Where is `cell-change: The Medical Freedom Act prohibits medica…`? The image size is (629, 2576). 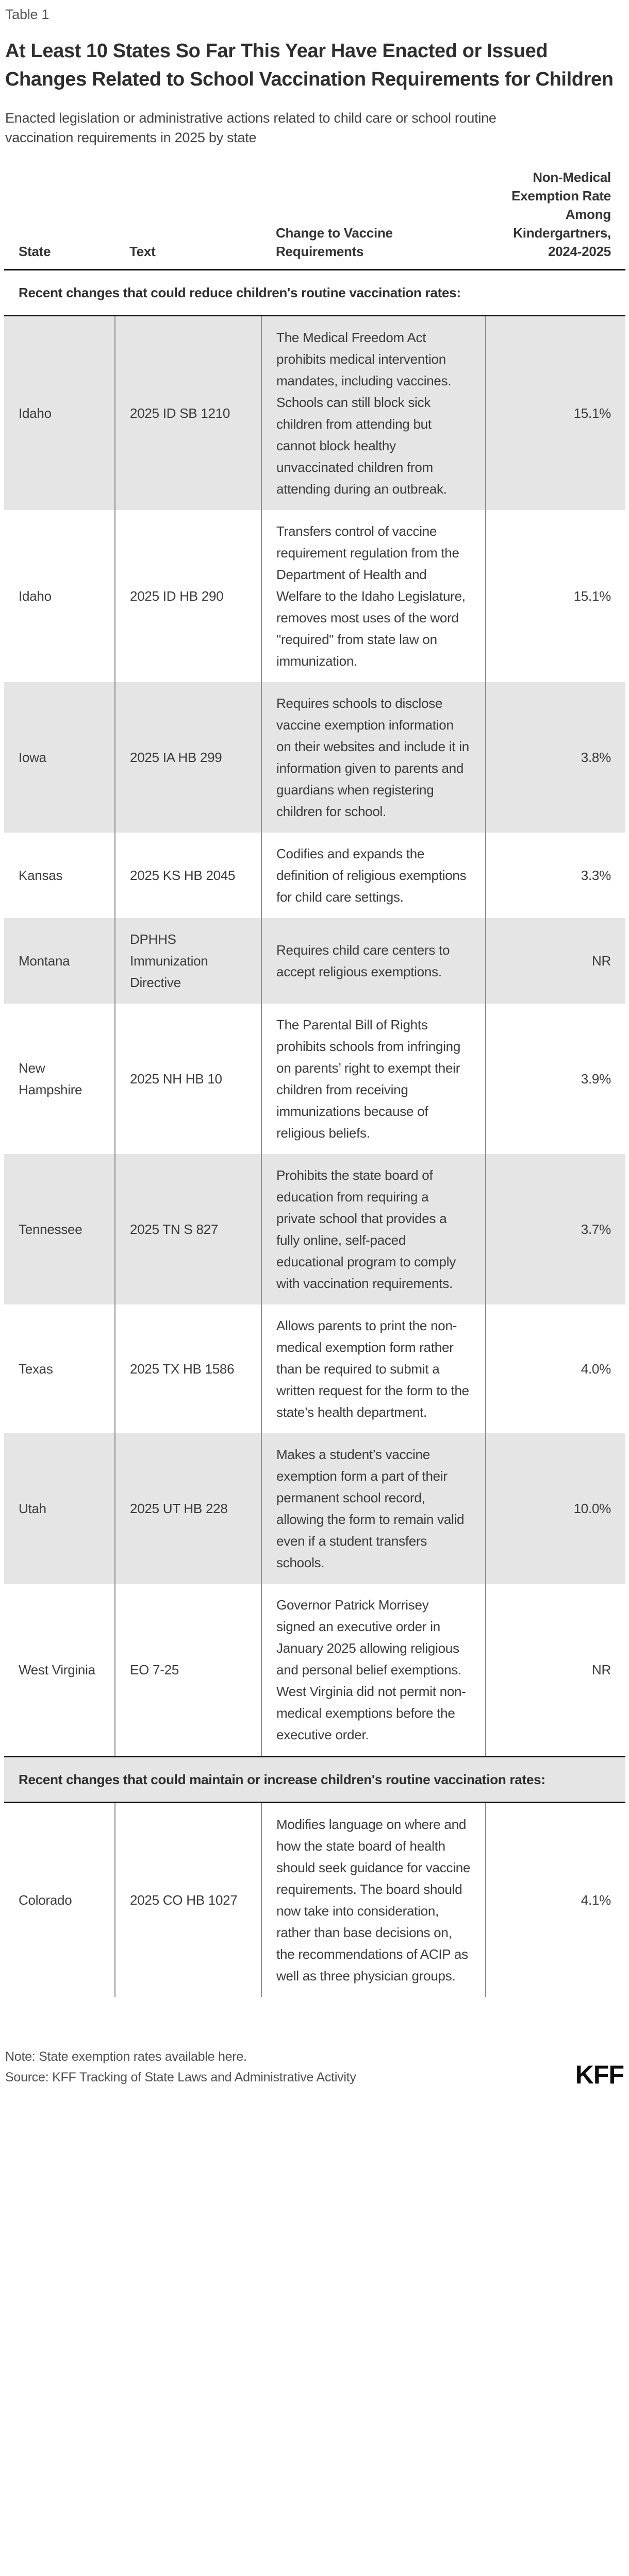
cell-change: The Medical Freedom Act prohibits medica… is located at coordinates (373, 412).